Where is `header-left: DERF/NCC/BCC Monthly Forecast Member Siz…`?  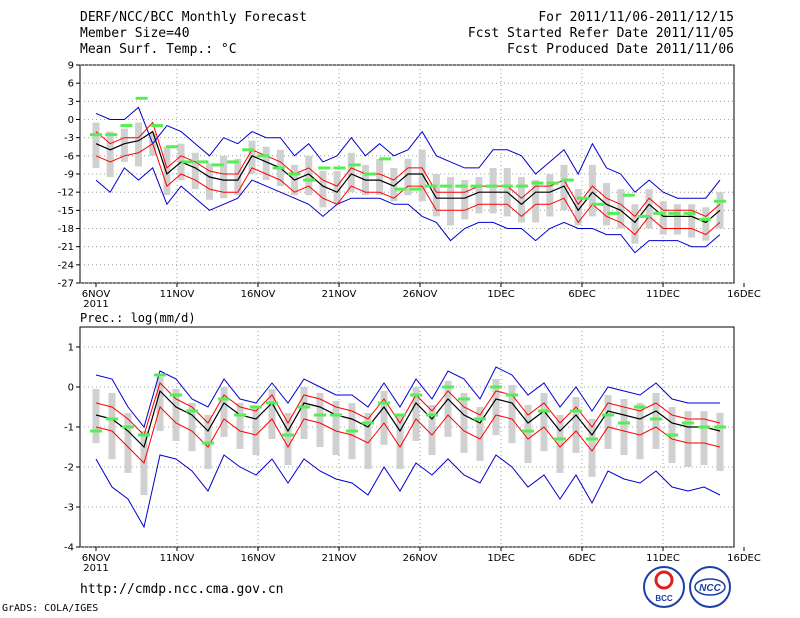
header-left: DERF/NCC/BCC Monthly Forecast Member Siz… is located at coordinates (193, 34).